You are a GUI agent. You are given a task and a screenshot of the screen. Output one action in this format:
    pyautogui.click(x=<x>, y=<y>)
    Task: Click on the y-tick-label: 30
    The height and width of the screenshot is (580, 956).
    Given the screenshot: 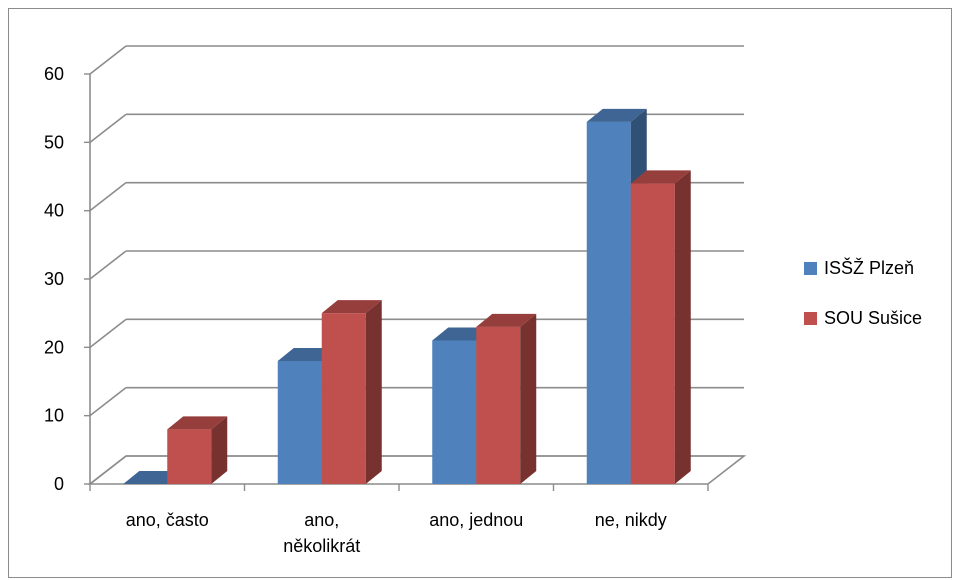 What is the action you would take?
    pyautogui.click(x=54, y=279)
    